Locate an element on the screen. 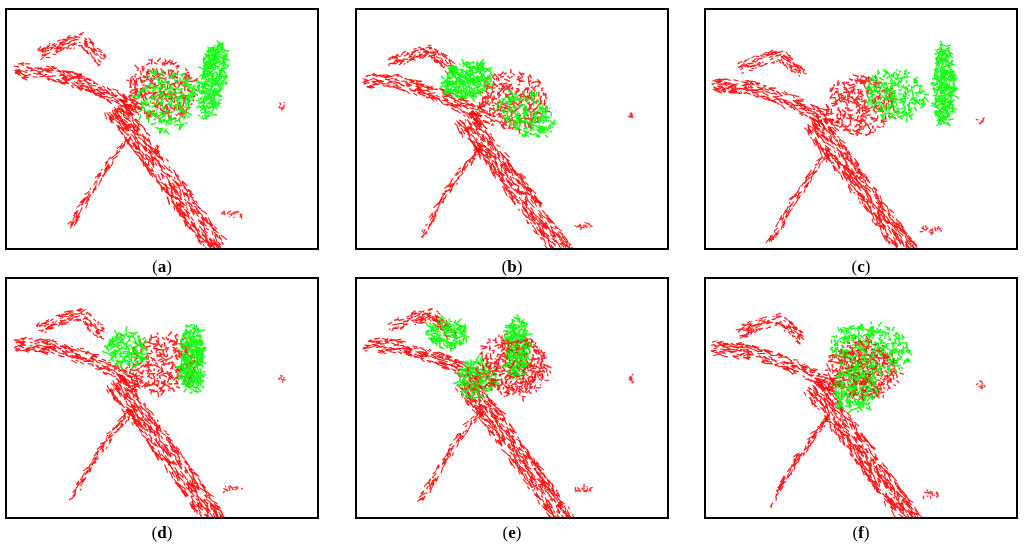 This screenshot has height=553, width=1024. panel-c is located at coordinates (861, 129).